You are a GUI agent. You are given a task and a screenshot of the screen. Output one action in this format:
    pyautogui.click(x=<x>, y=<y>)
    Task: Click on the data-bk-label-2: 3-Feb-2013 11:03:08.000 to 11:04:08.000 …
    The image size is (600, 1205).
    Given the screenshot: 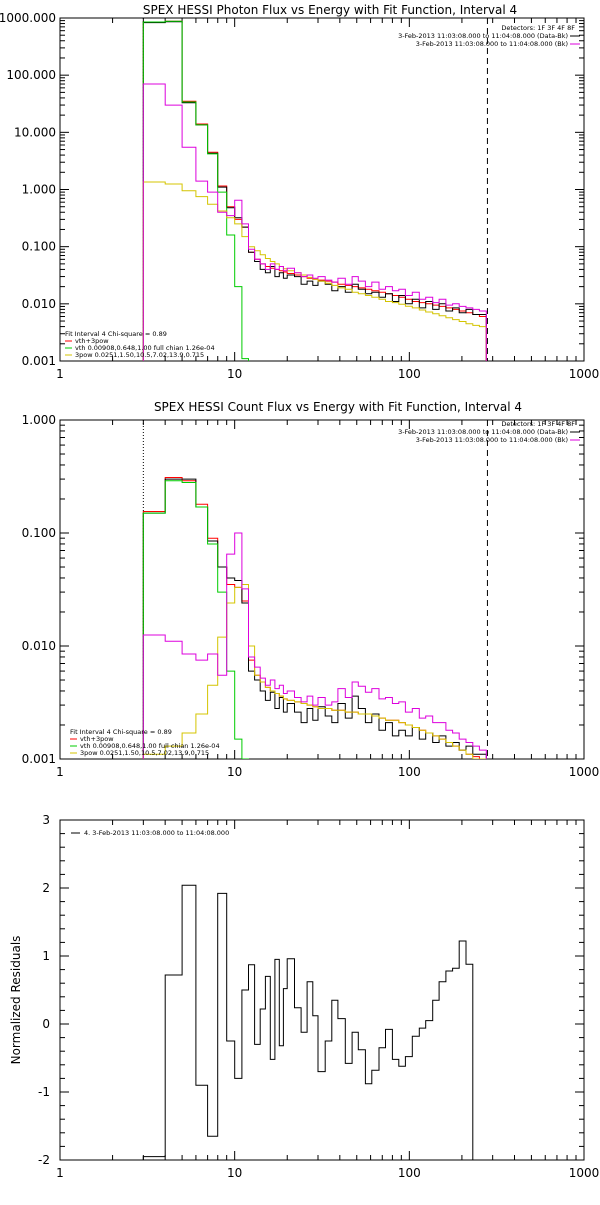 What is the action you would take?
    pyautogui.click(x=483, y=432)
    